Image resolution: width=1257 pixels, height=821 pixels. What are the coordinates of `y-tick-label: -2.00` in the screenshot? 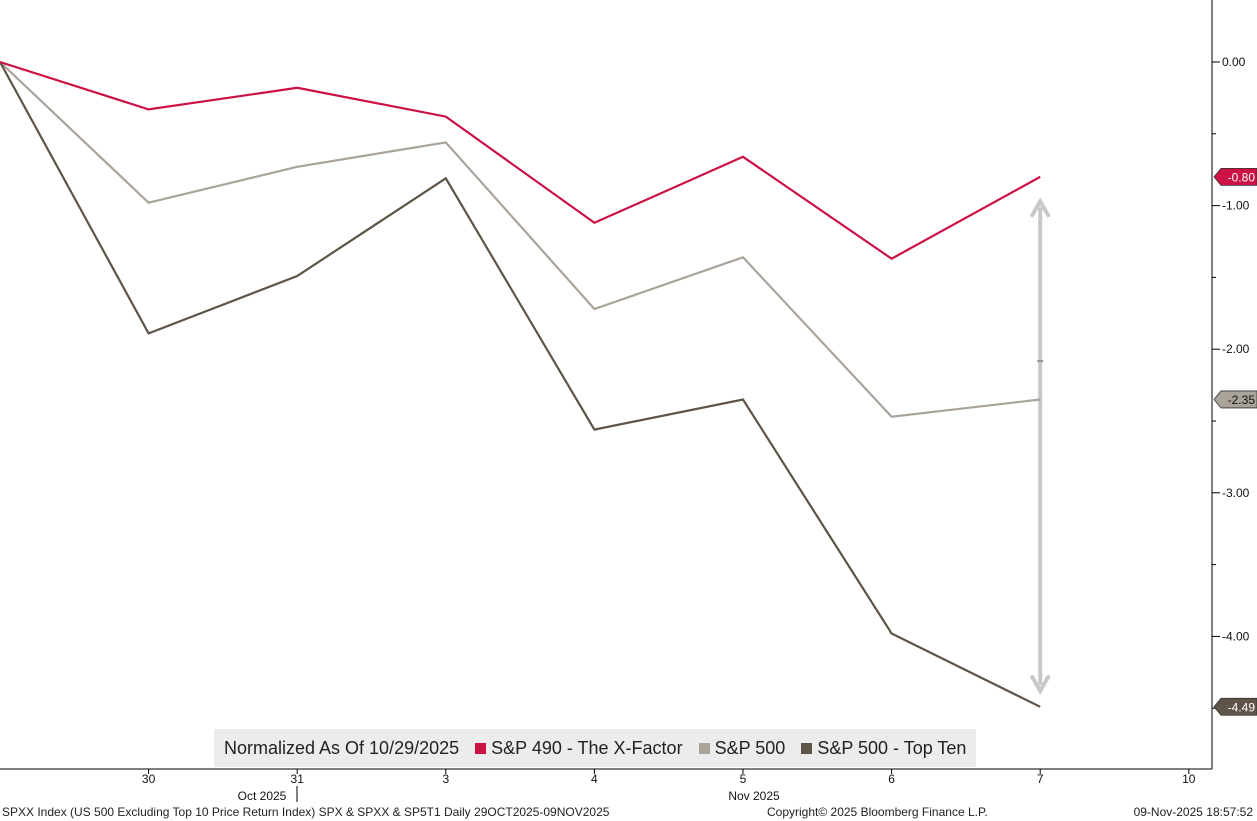 It's located at (1236, 349).